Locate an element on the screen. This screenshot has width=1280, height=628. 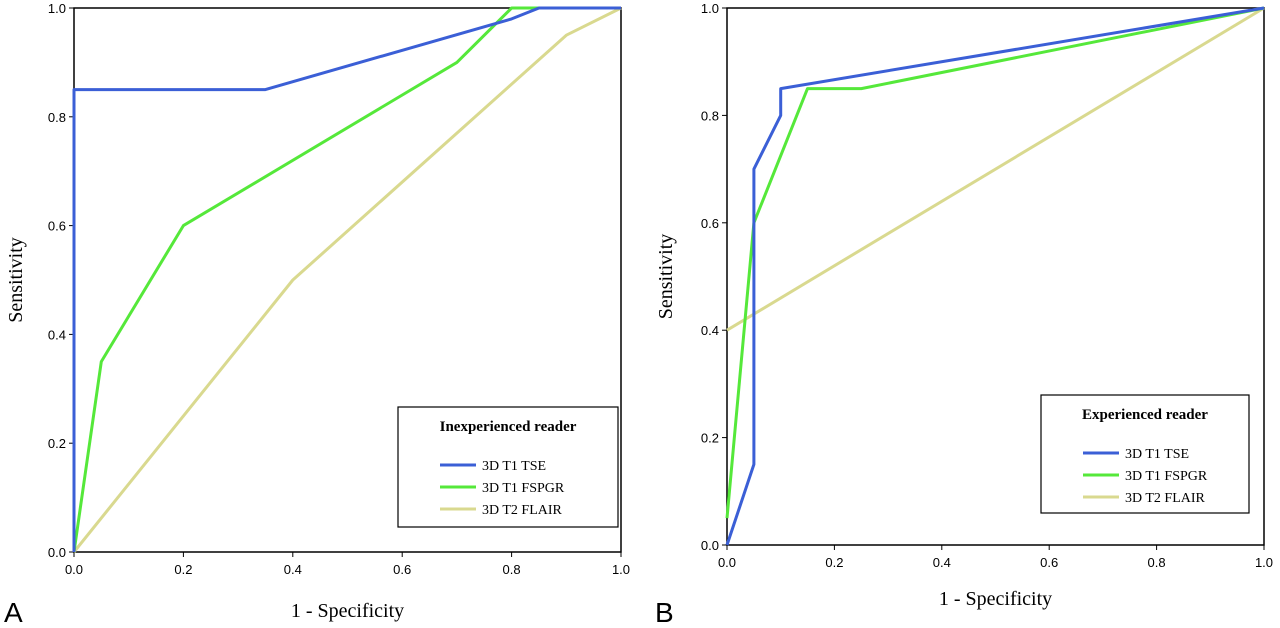
legend-title: Experienced reader is located at coordinates (1145, 415).